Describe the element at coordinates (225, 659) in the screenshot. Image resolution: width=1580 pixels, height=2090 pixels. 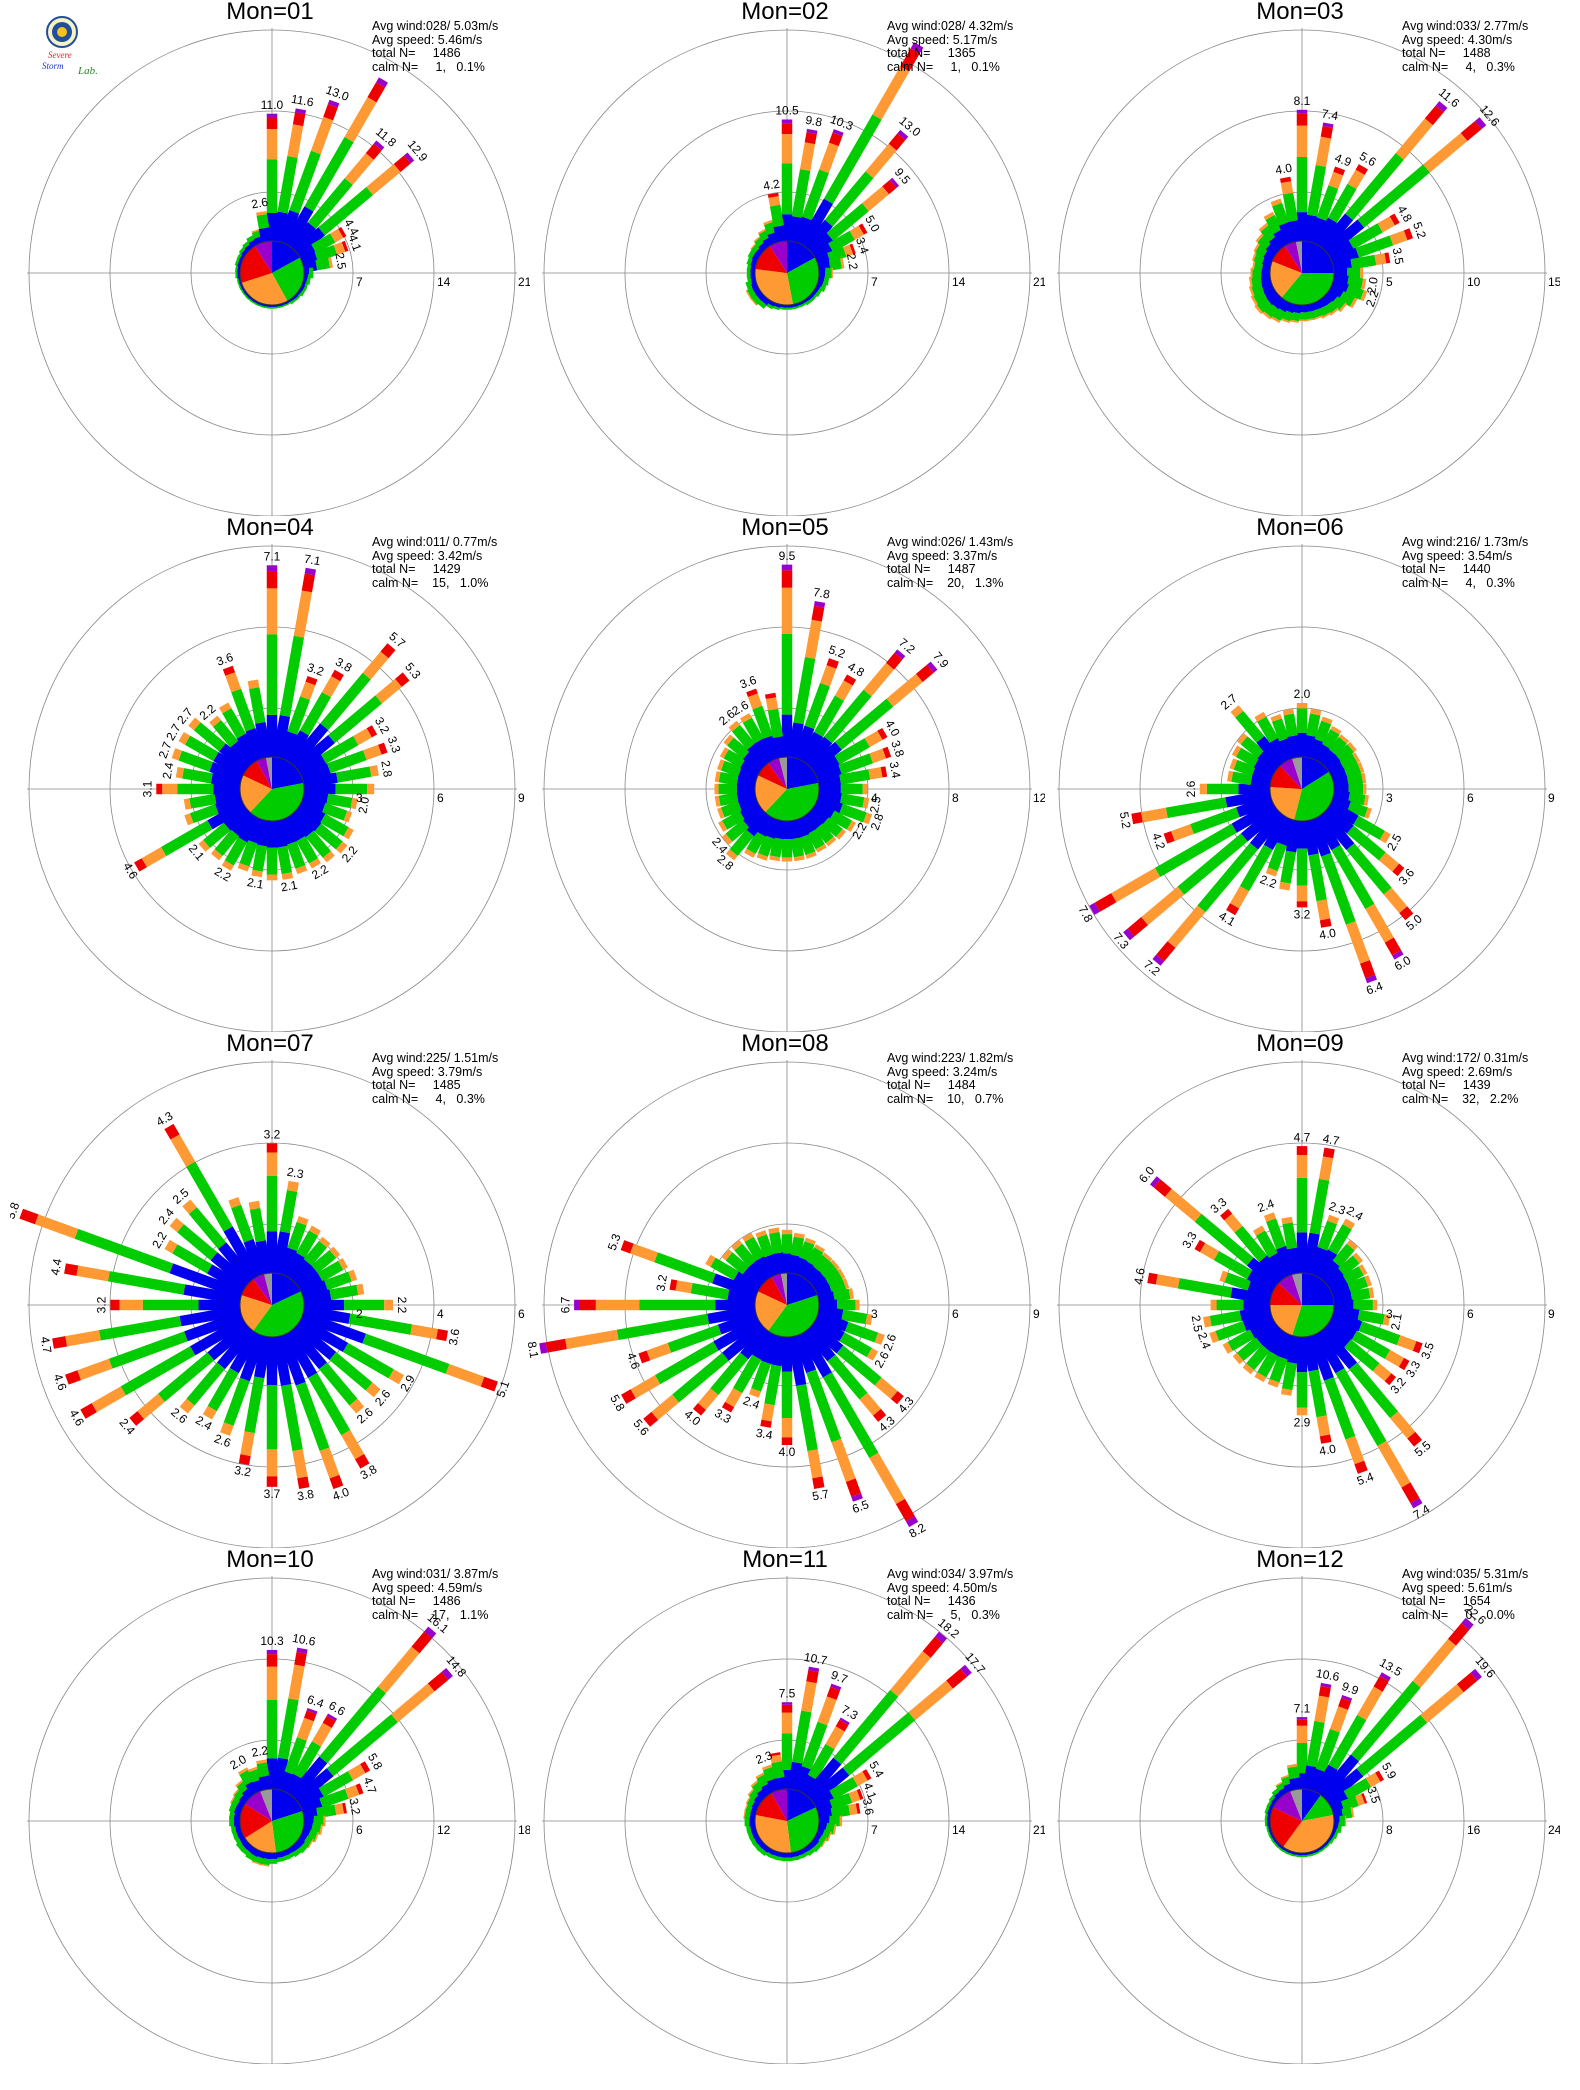
I see `petal-label: 3.6` at that location.